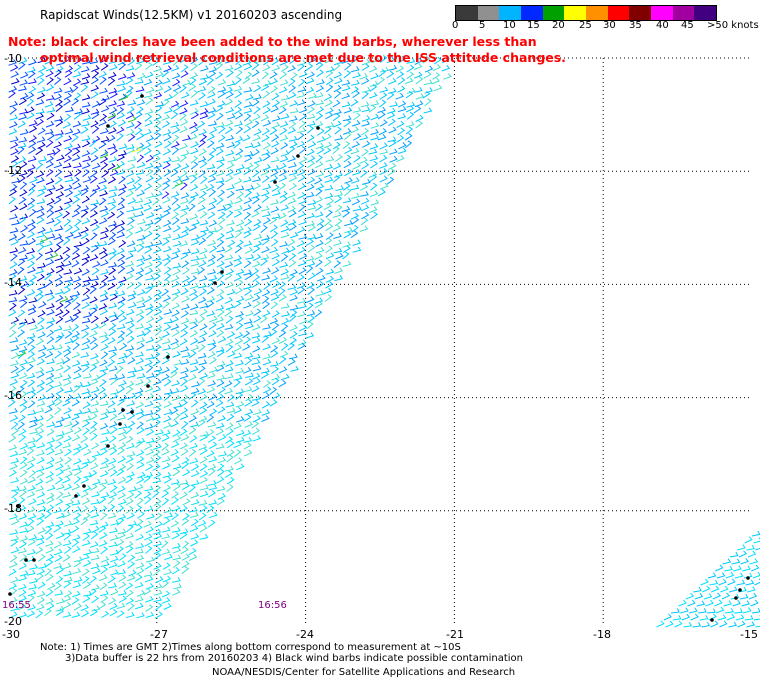 The height and width of the screenshot is (688, 760). Describe the element at coordinates (509, 25) in the screenshot. I see `scale-label-10: 10` at that location.